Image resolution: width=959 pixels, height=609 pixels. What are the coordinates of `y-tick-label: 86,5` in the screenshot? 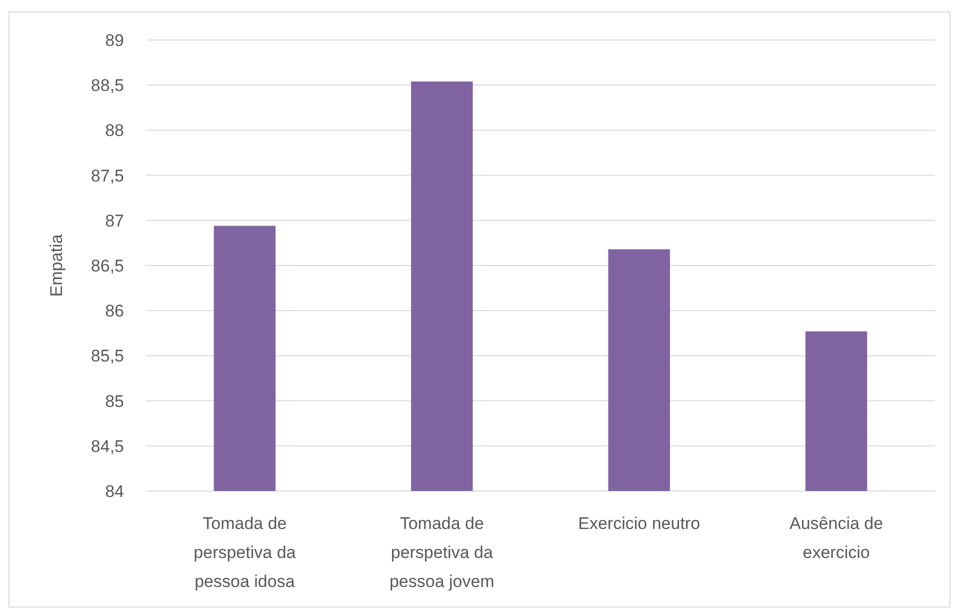 It's located at (107, 266).